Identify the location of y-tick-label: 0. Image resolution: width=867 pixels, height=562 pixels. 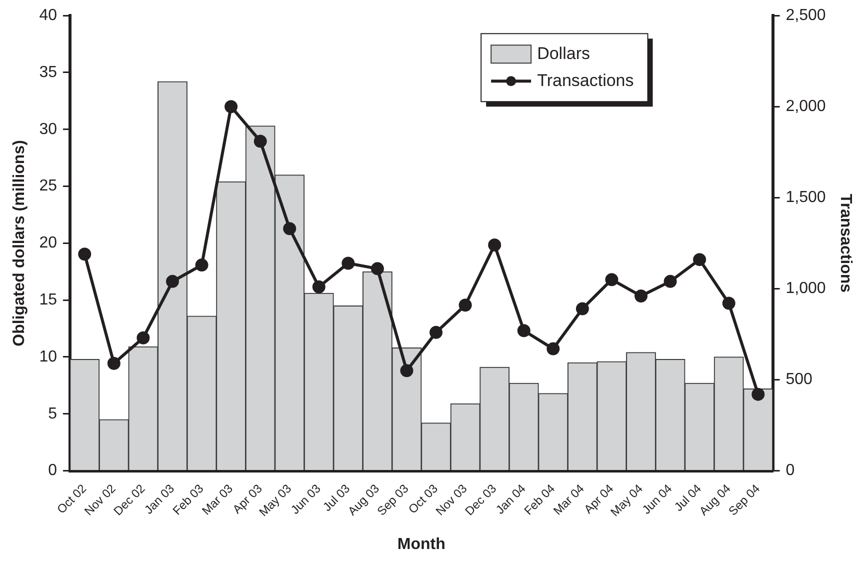
(53, 471).